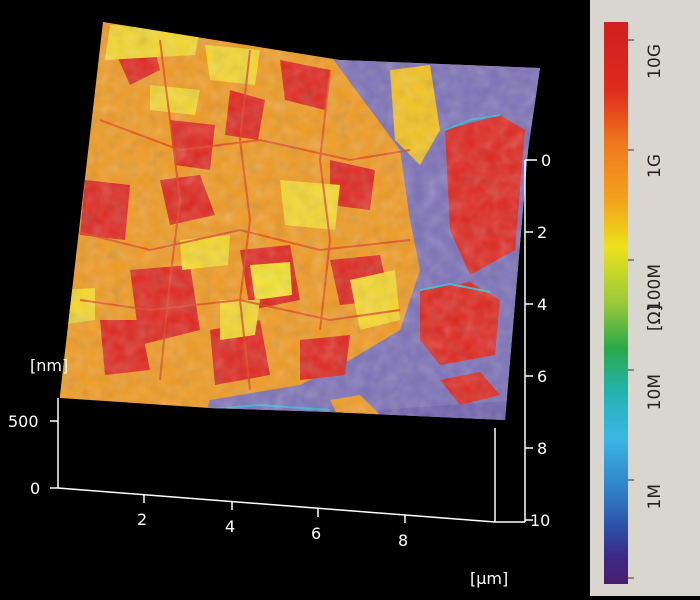  I want to click on z-tick-label: 500, so click(23, 421).